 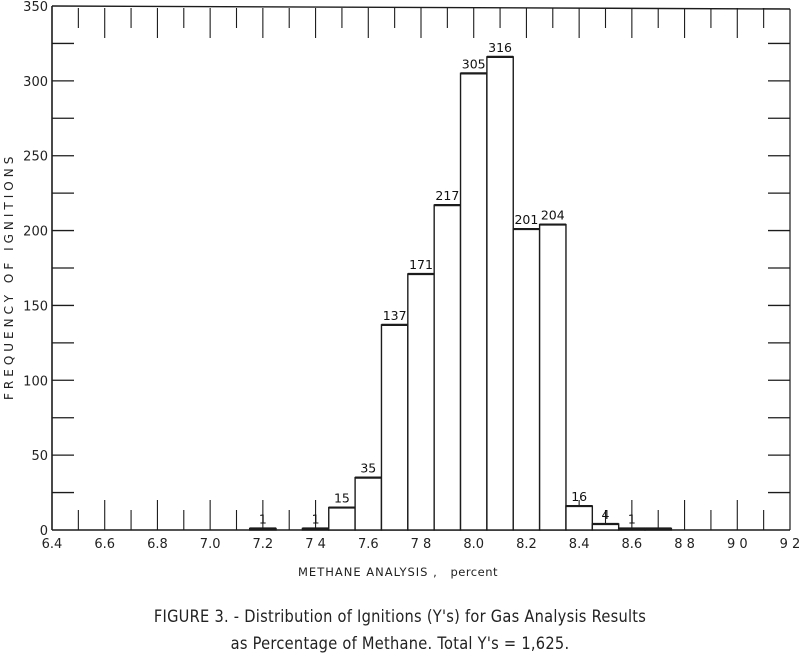 What do you see at coordinates (35, 381) in the screenshot?
I see `y-tick-label: 100` at bounding box center [35, 381].